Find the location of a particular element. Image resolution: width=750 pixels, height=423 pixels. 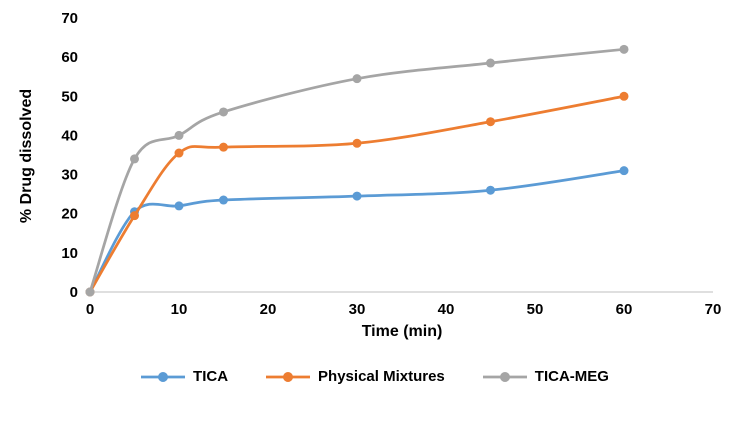

marker-Physical Mixtures-45 is located at coordinates (490, 122).